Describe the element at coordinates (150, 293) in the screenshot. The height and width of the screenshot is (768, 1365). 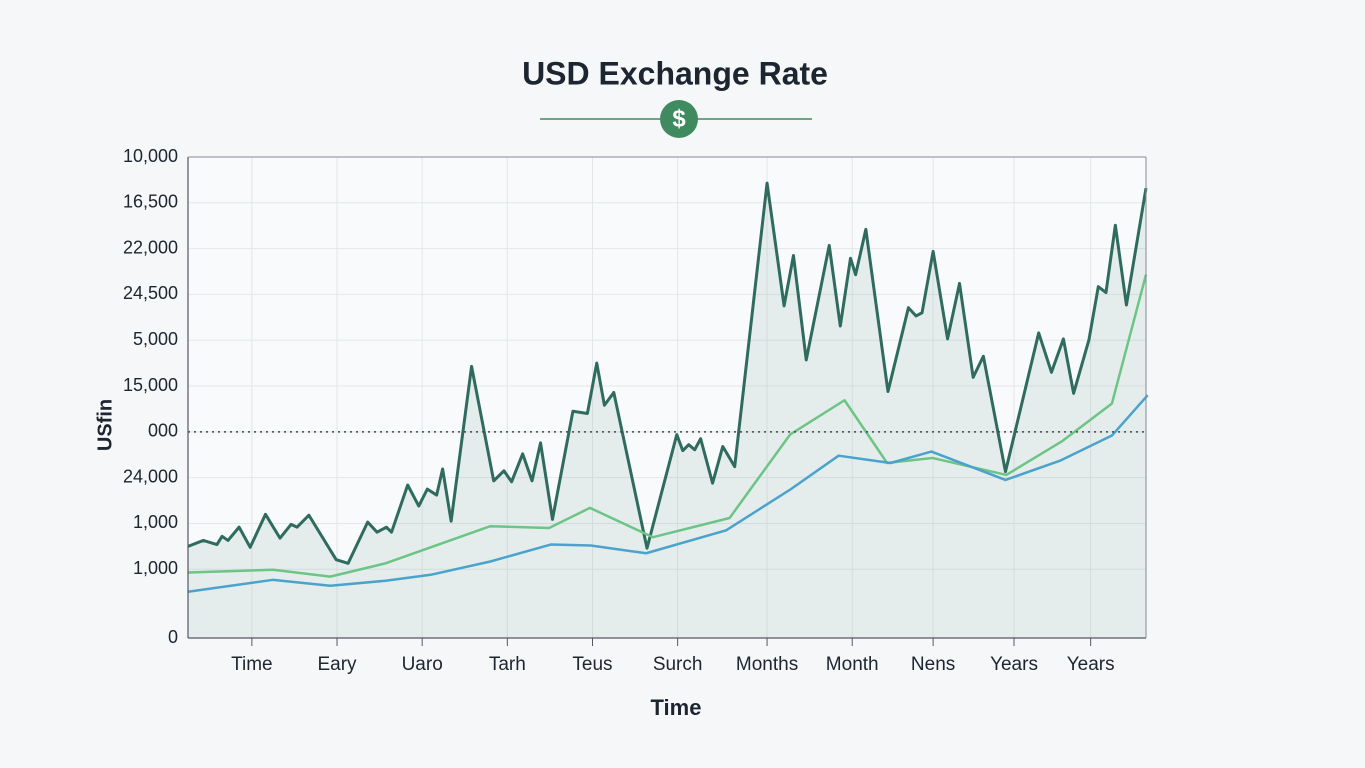
I see `y-tick-label: 24,500` at that location.